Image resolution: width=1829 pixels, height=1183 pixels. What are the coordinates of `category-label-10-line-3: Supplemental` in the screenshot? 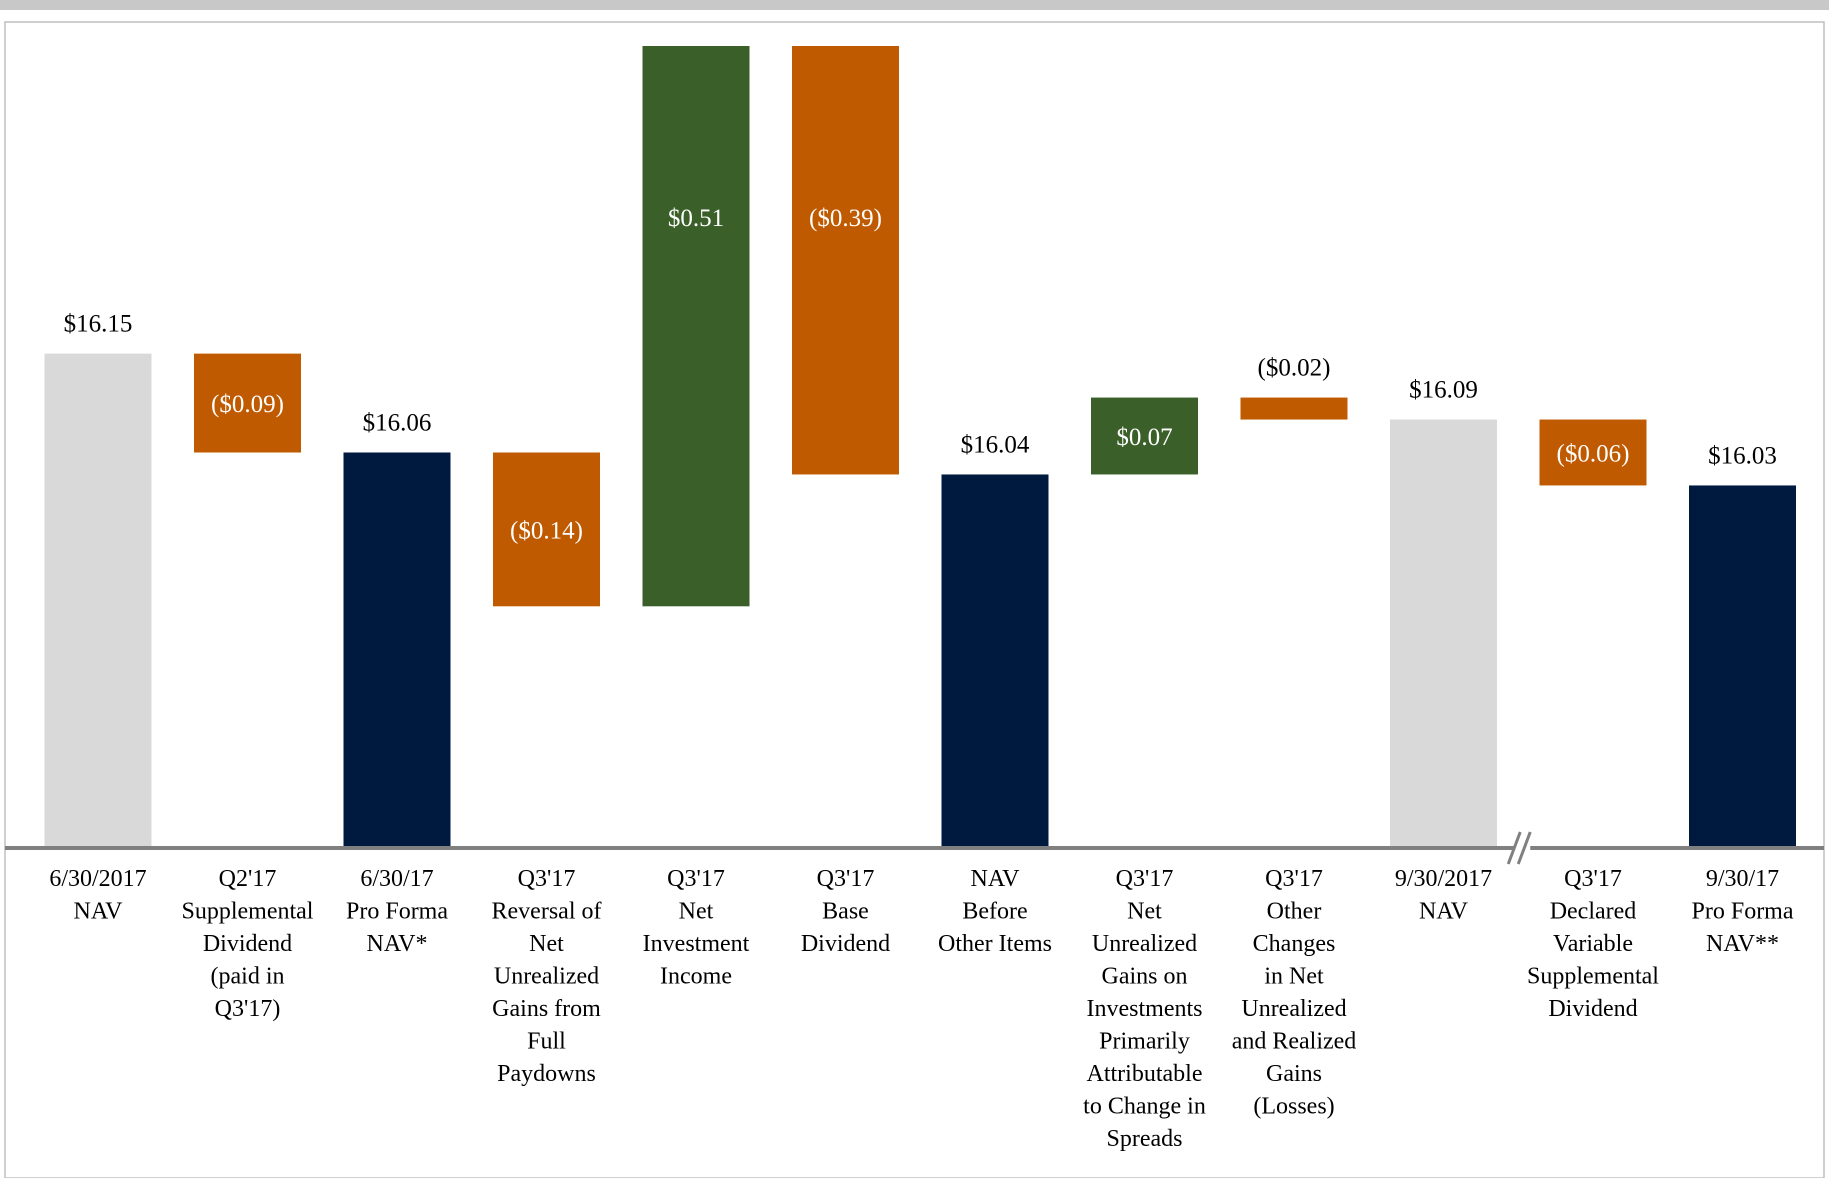 It's located at (1593, 977).